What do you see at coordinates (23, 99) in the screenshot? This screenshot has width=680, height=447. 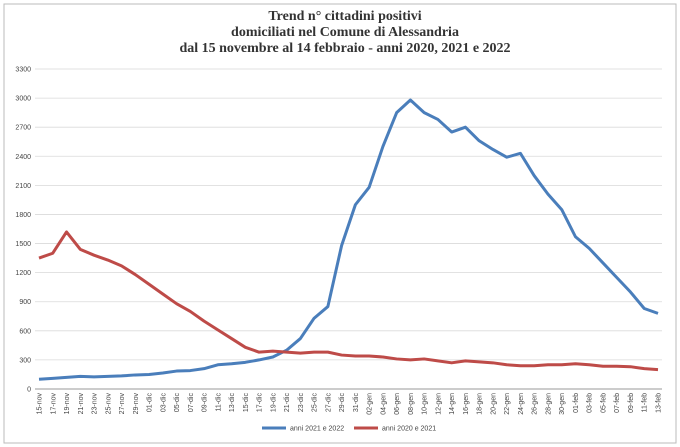 I see `y-tick-label: 3000` at bounding box center [23, 99].